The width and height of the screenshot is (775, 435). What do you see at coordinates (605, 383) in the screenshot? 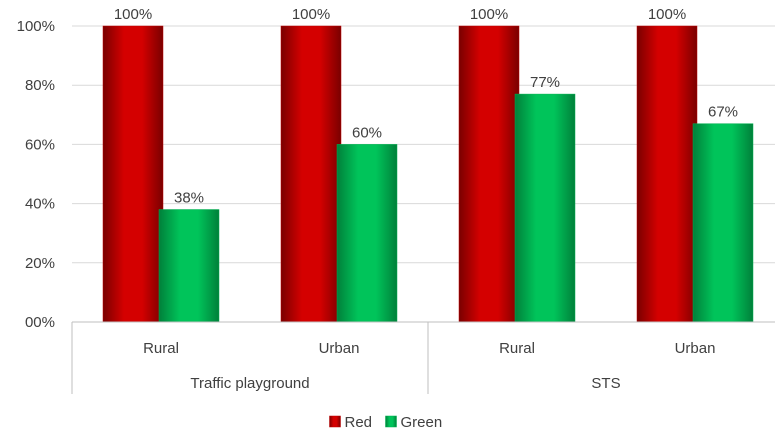
I see `x-group-label: STS` at bounding box center [605, 383].